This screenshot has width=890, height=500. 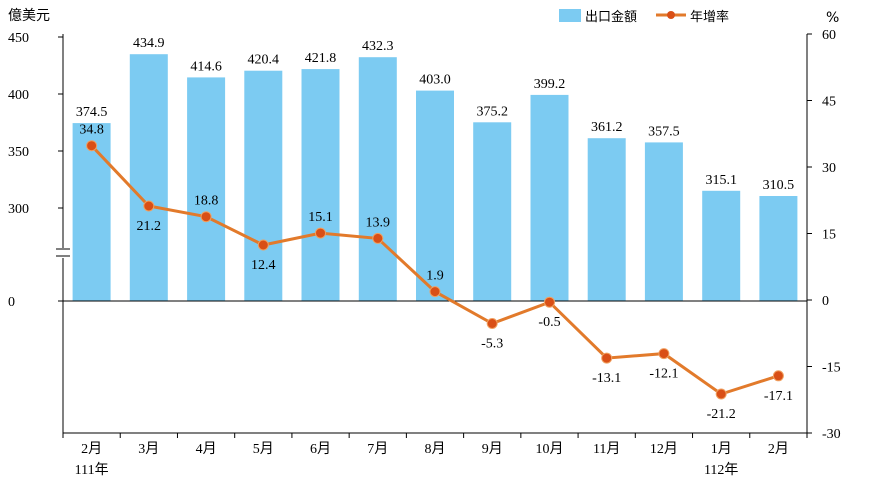 What do you see at coordinates (206, 449) in the screenshot?
I see `x-tick-label: 4月` at bounding box center [206, 449].